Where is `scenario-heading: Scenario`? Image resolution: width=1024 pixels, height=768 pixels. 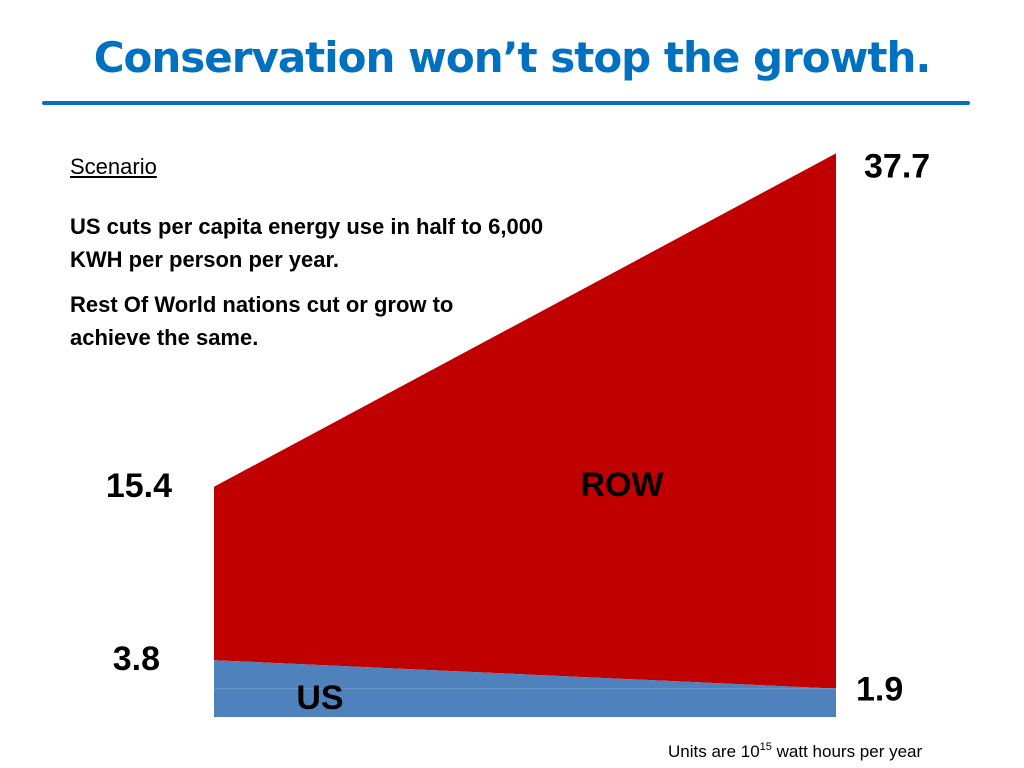
scenario-heading: Scenario is located at coordinates (113, 166).